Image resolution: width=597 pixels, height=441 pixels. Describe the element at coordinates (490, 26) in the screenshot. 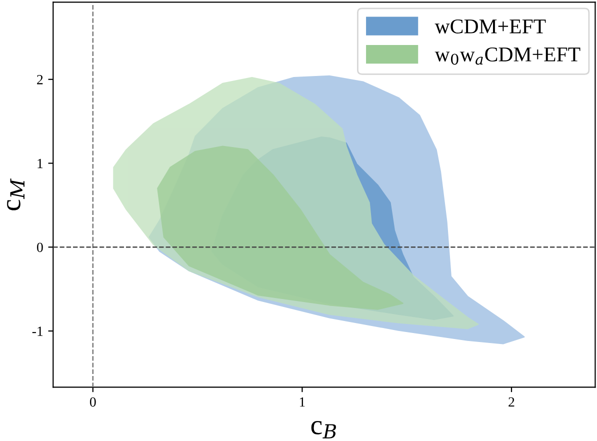

I see `legend-label: wCDM+EFT` at that location.